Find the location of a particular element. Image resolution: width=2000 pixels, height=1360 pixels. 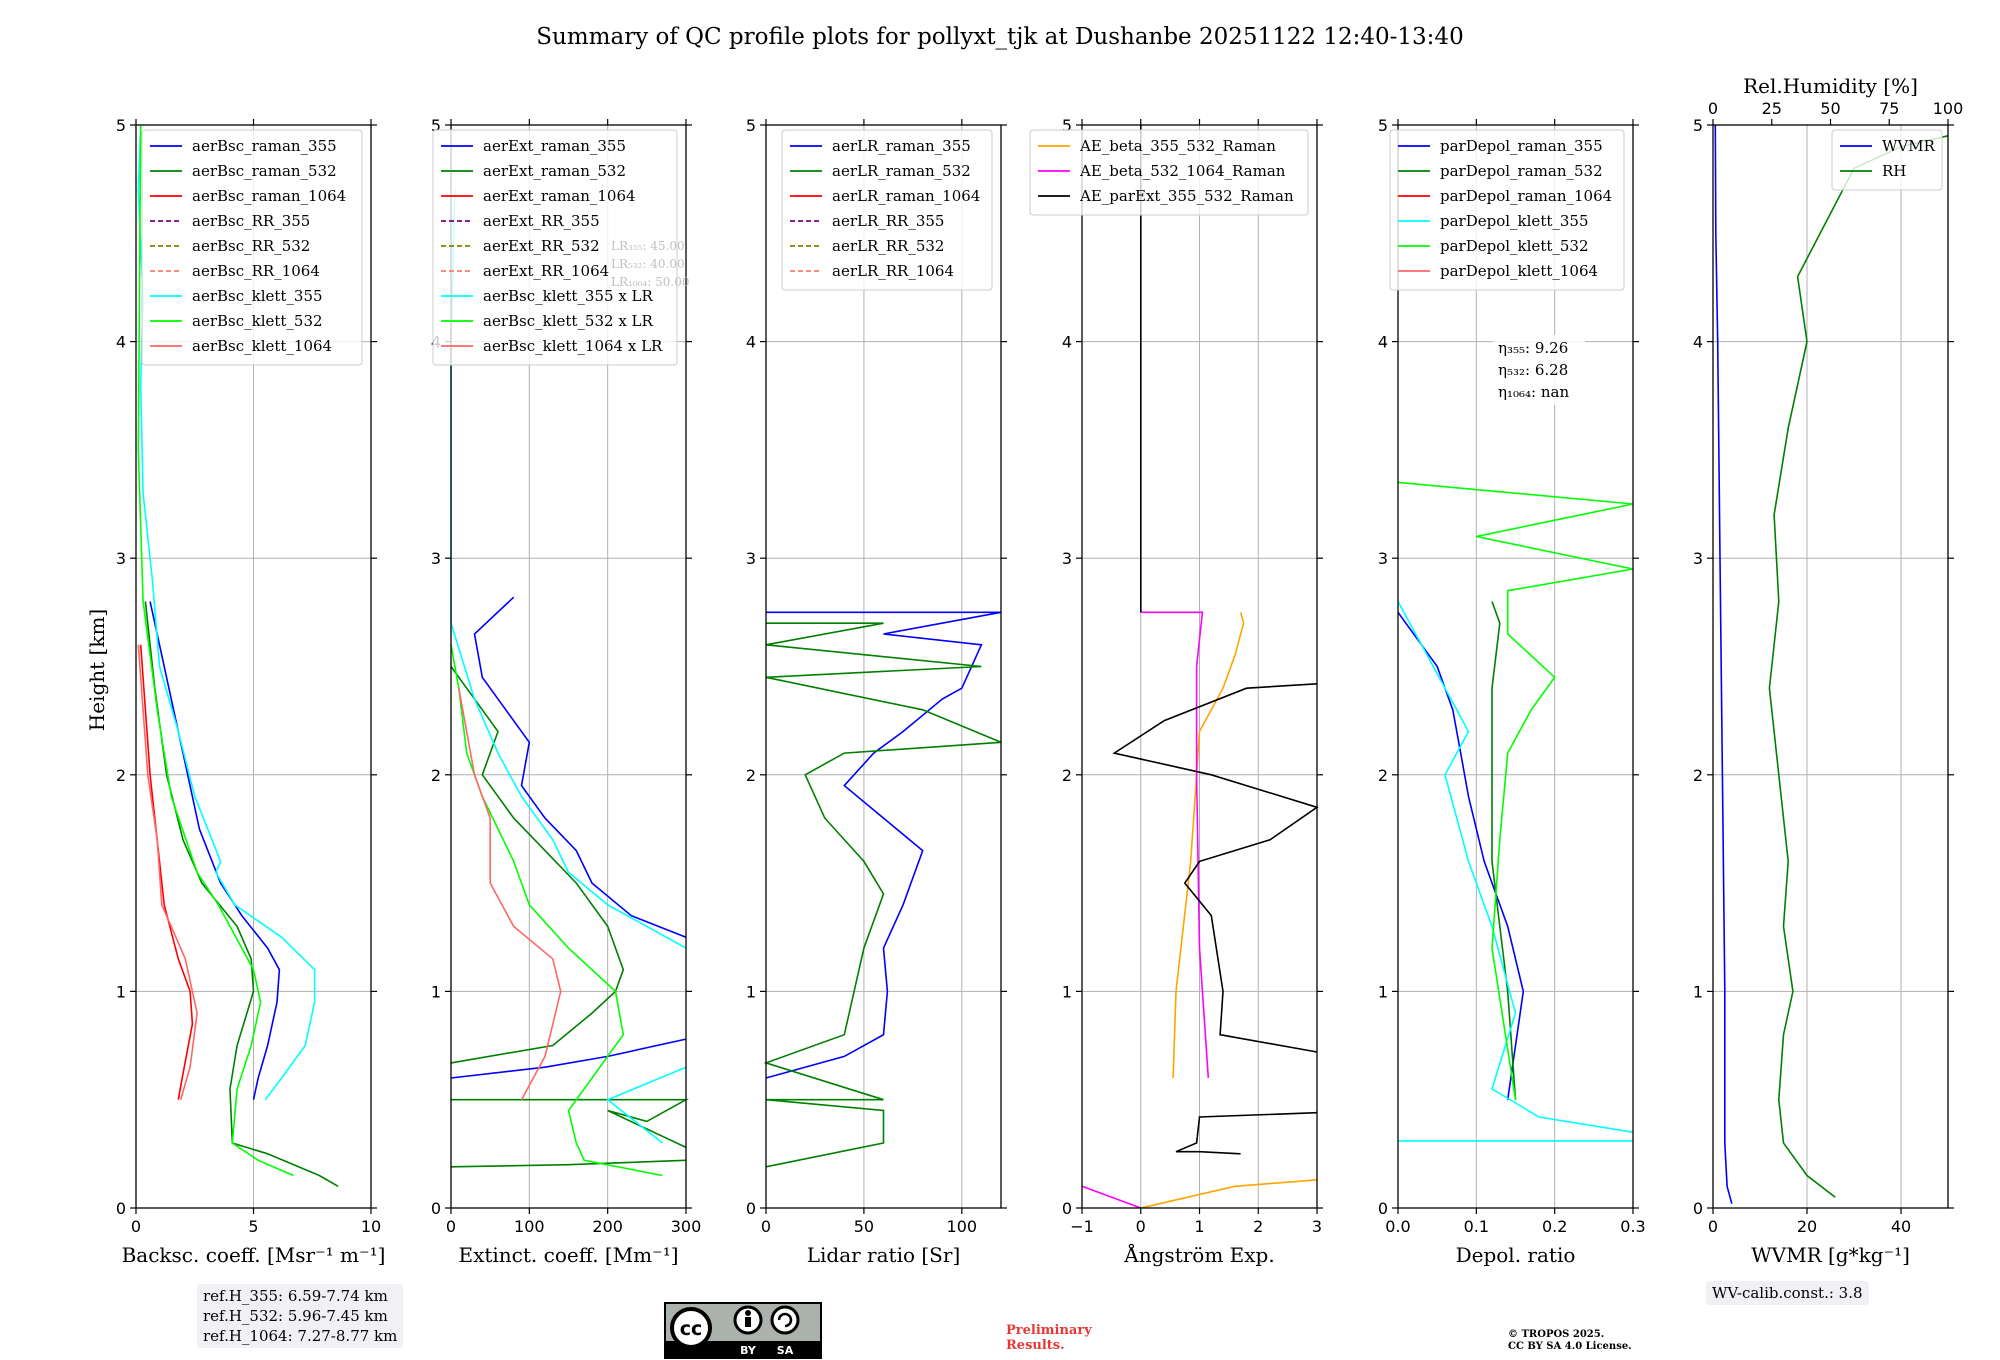

preliminary-results-label: Preliminary Results. is located at coordinates (1049, 1338).